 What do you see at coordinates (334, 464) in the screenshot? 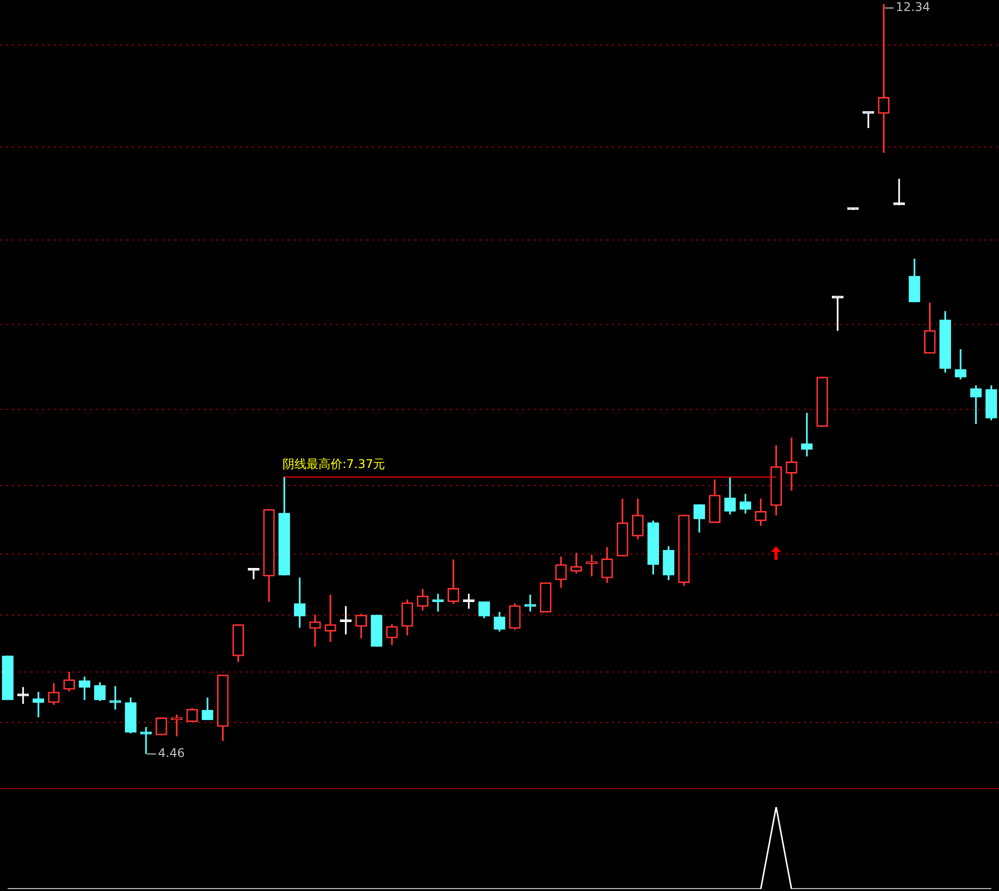
I see `ref-line-label: 阴线最高价:7.37元` at bounding box center [334, 464].